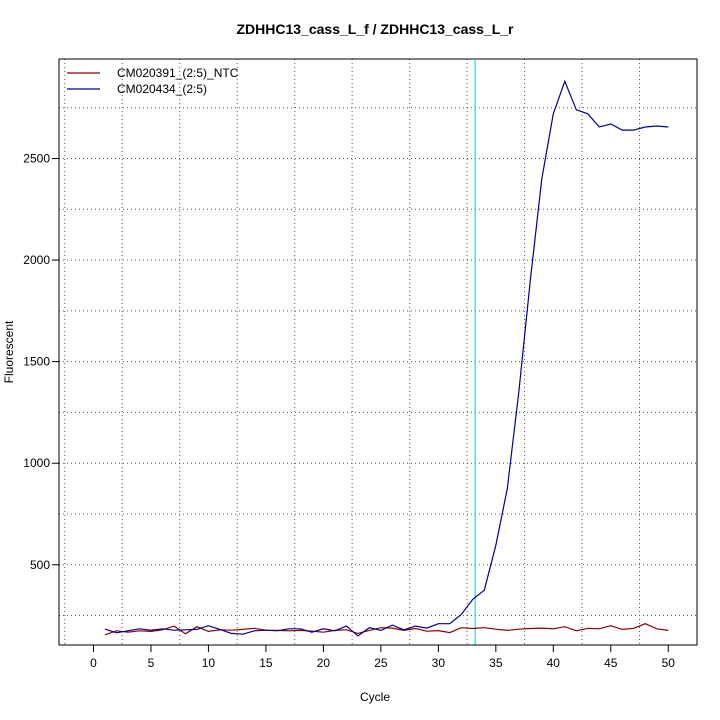  Describe the element at coordinates (375, 697) in the screenshot. I see `x-axis-label: Cycle` at that location.